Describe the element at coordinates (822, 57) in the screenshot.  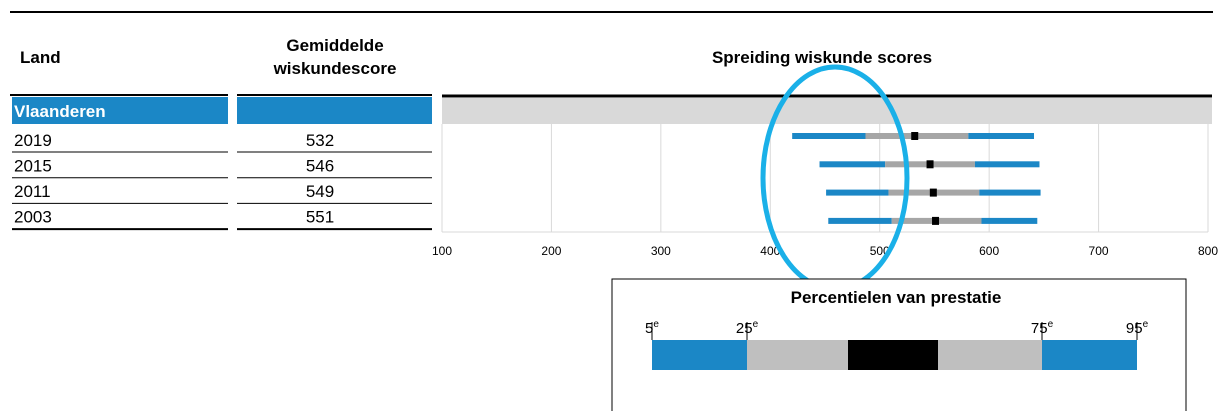
I see `chart-title: Spreiding wiskunde scores` at that location.